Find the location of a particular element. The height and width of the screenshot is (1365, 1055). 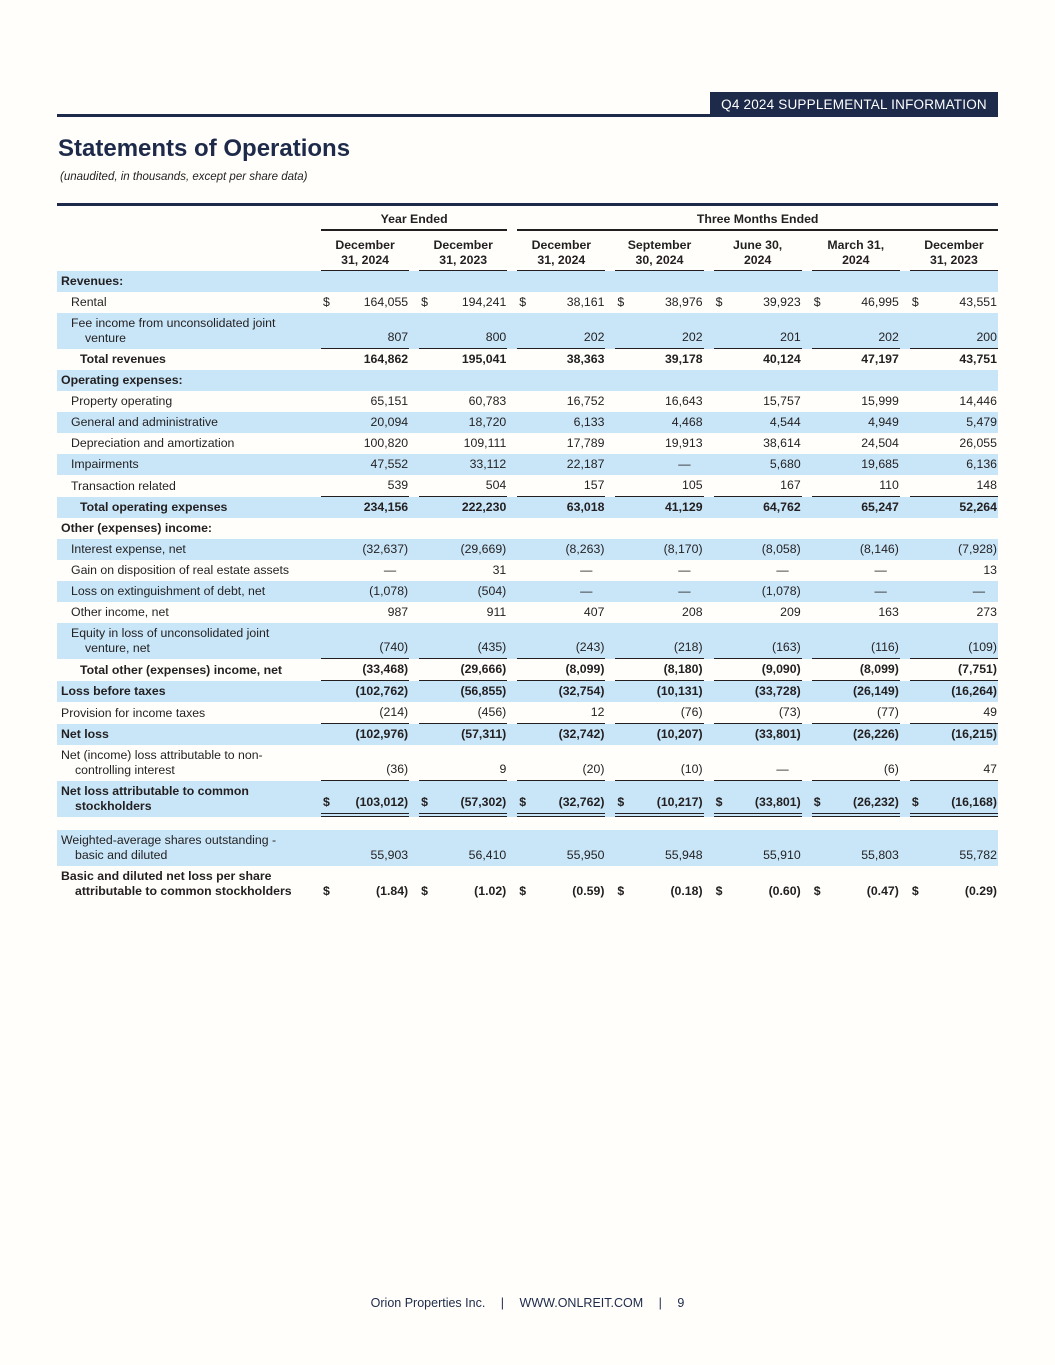

value-cell: 109,111 is located at coordinates (458, 443).